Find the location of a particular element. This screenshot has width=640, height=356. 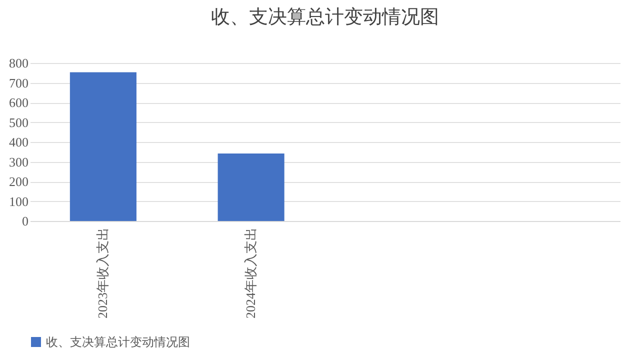

y-tick-label: 700 is located at coordinates (18, 82).